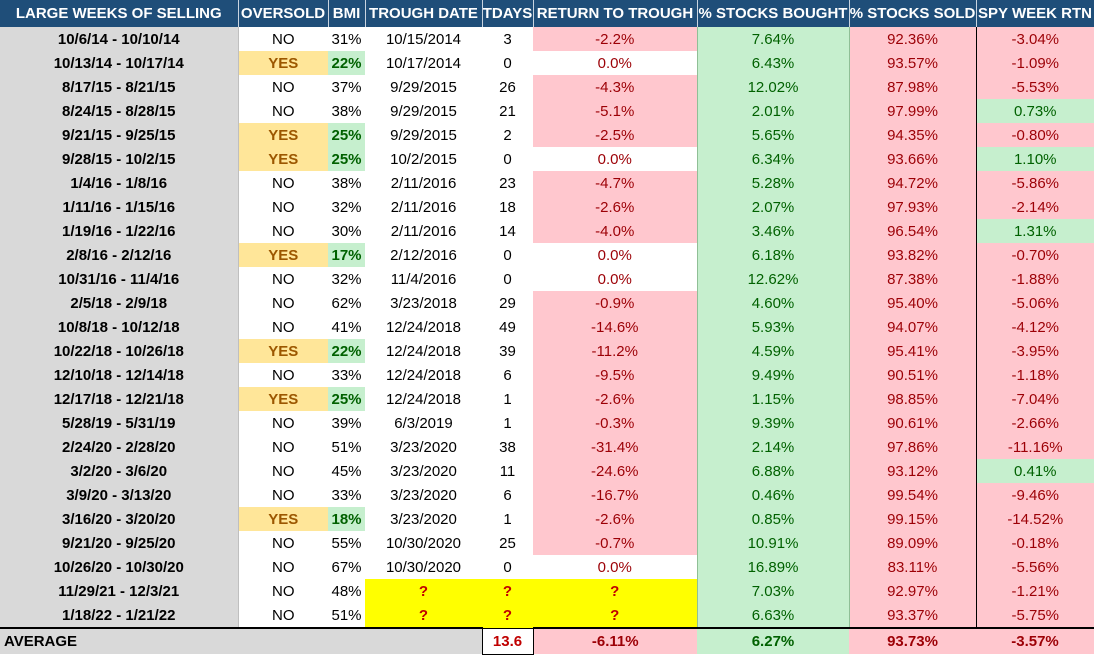 The height and width of the screenshot is (655, 1094). Describe the element at coordinates (773, 615) in the screenshot. I see `bought-cell: 6.63%` at that location.